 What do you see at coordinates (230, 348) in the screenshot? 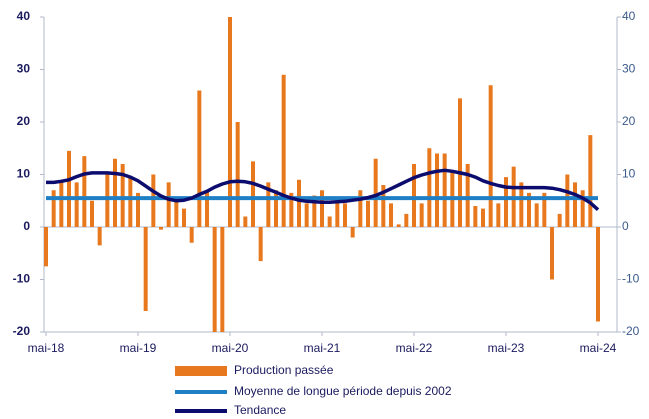
I see `x-tick-label: mai-20` at bounding box center [230, 348].